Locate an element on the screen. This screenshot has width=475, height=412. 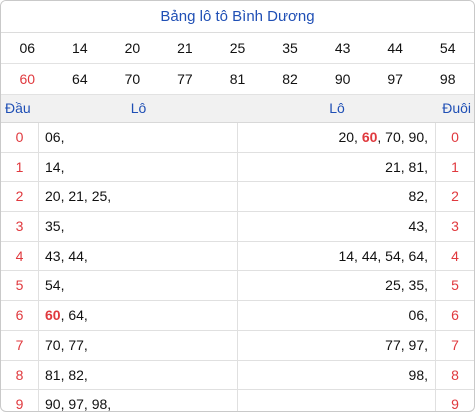
table-row: 4 43, 44, 14, 44, 54, 64, 4 is located at coordinates (237, 256).